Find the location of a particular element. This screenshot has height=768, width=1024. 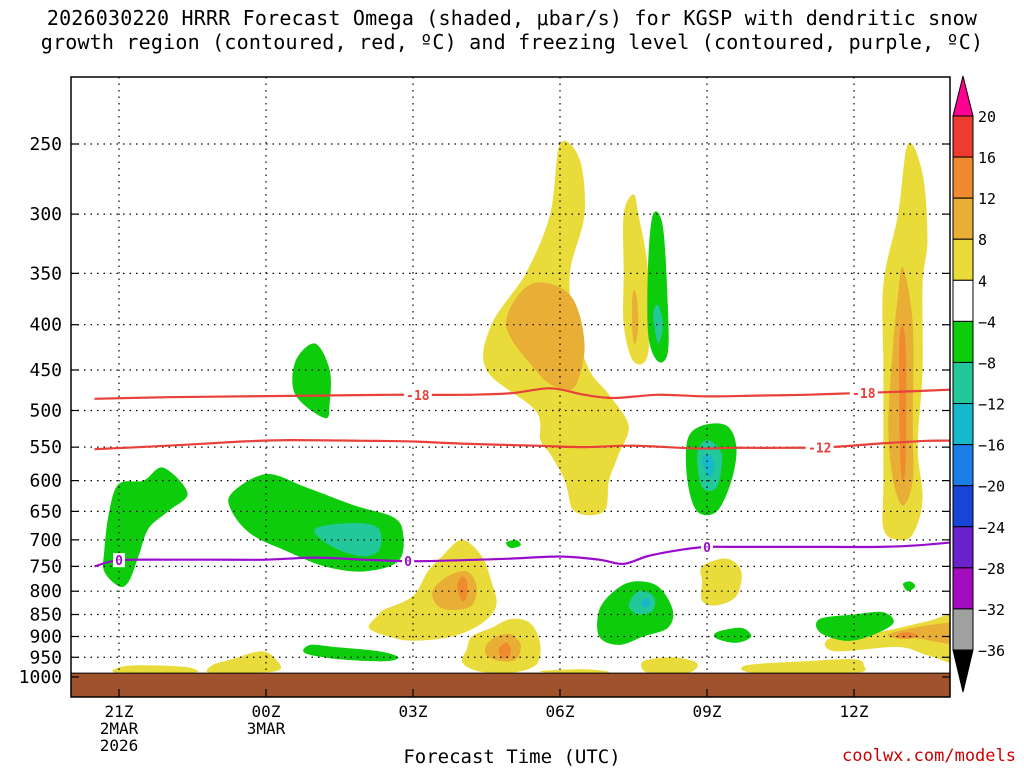

site-credit: coolwx.com/models is located at coordinates (929, 756).